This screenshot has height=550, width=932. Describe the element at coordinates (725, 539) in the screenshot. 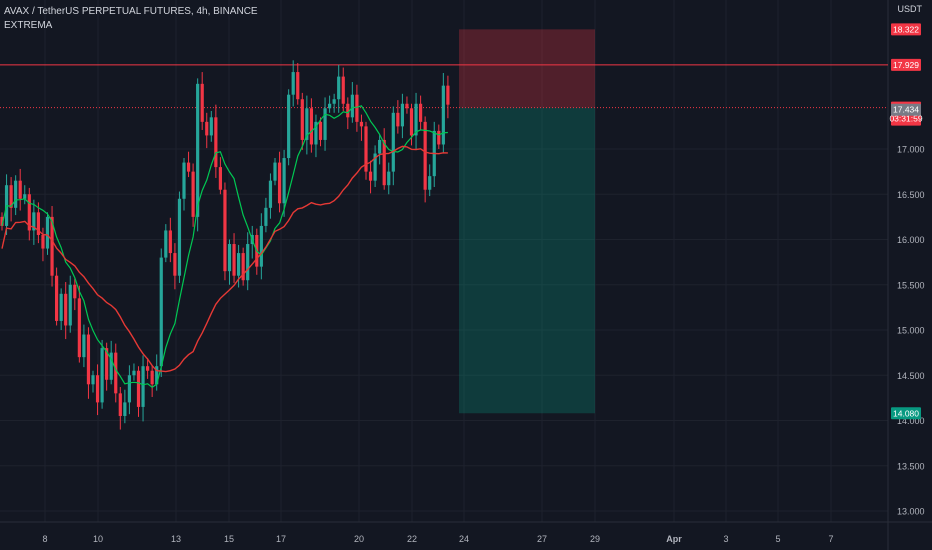

I see `time-tick-label: 3` at that location.